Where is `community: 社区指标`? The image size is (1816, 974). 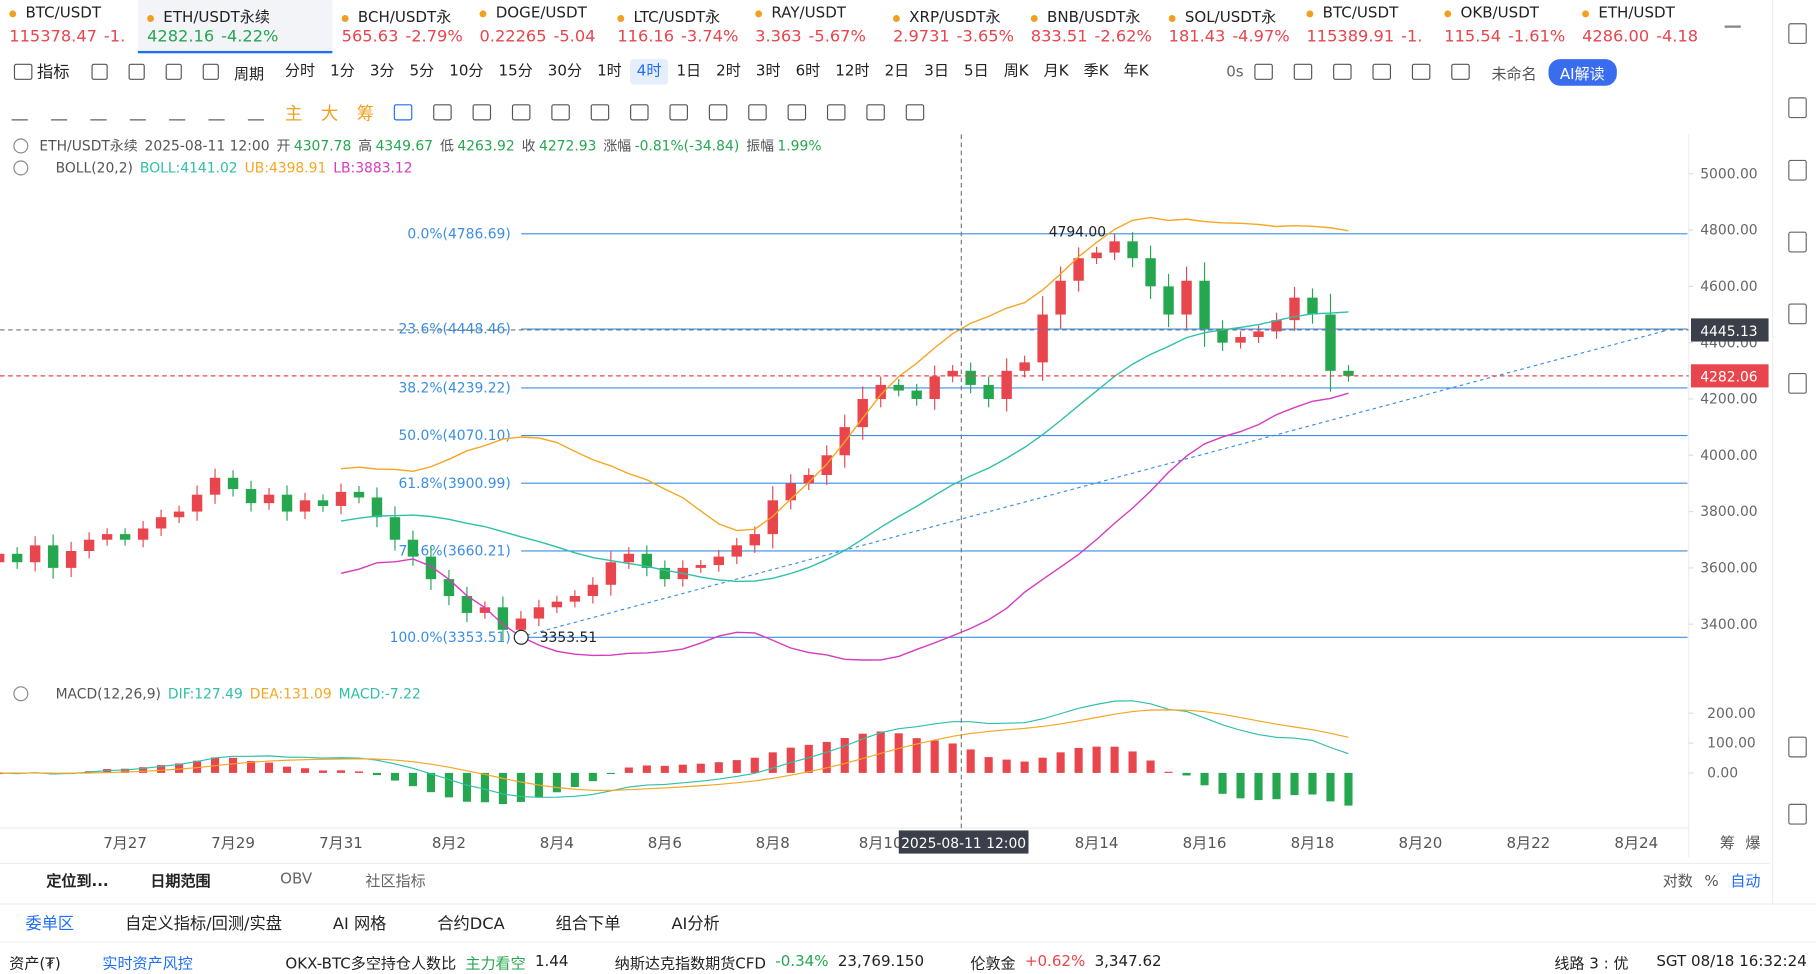 community: 社区指标 is located at coordinates (395, 881).